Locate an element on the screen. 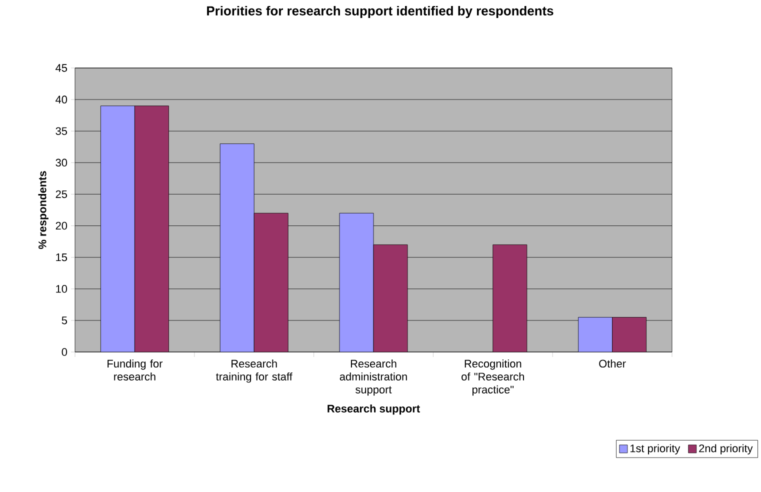  y-tick-label: 30 is located at coordinates (62, 162).